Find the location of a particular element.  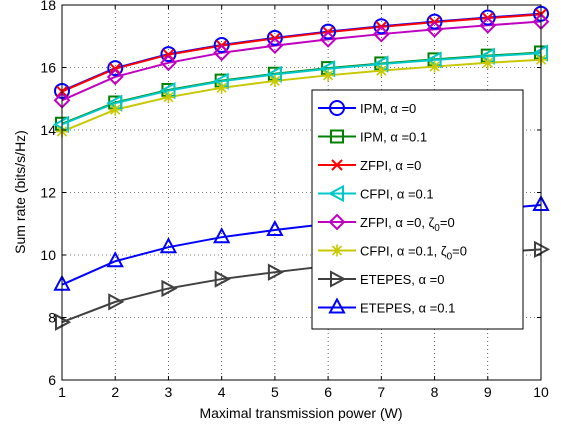

x-tick-label: 7 is located at coordinates (381, 392).